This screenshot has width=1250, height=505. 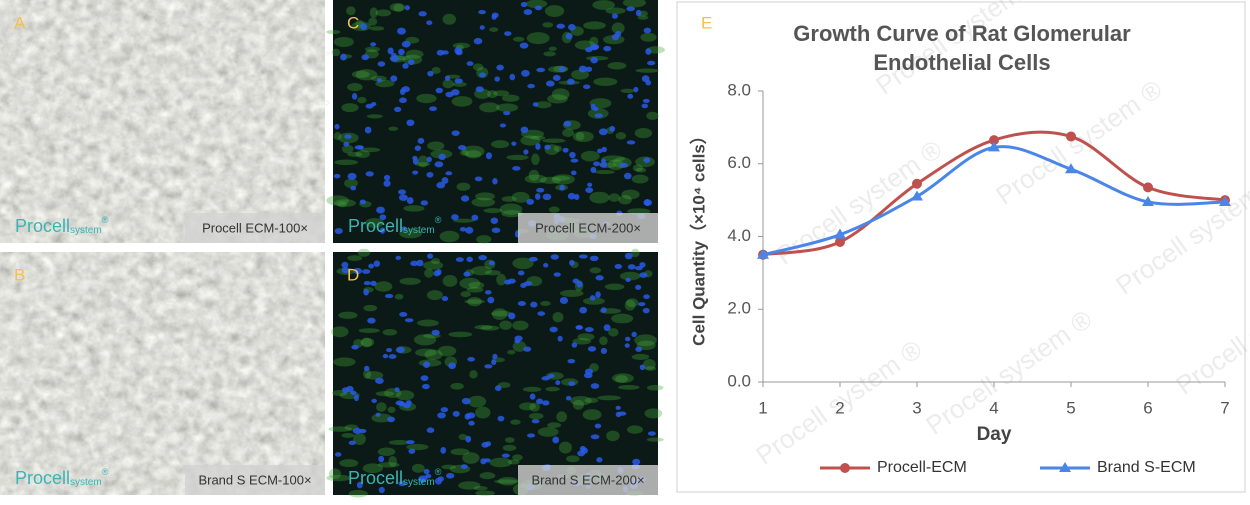 What do you see at coordinates (962, 33) in the screenshot?
I see `chart-title: Growth Curve of Rat Glomerular` at bounding box center [962, 33].